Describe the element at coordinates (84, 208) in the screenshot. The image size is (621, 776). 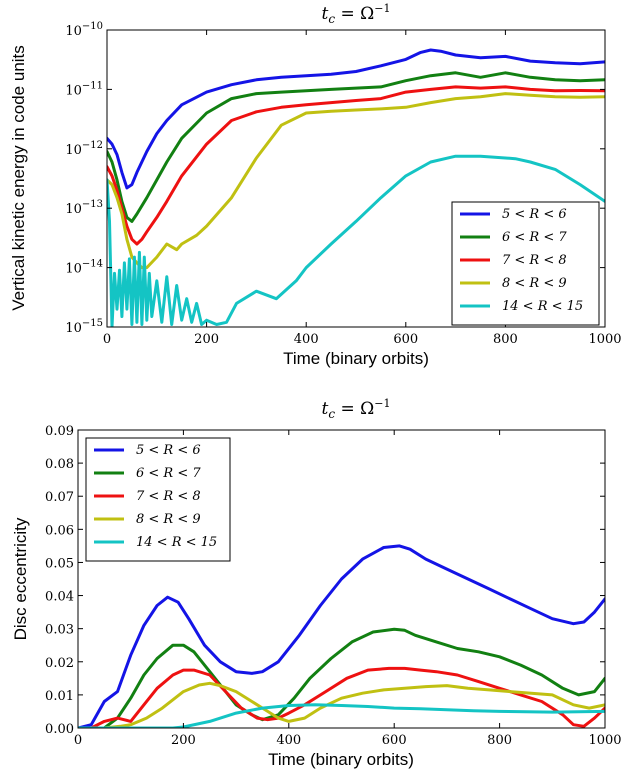
I see `y-tick-label: 10−13` at that location.